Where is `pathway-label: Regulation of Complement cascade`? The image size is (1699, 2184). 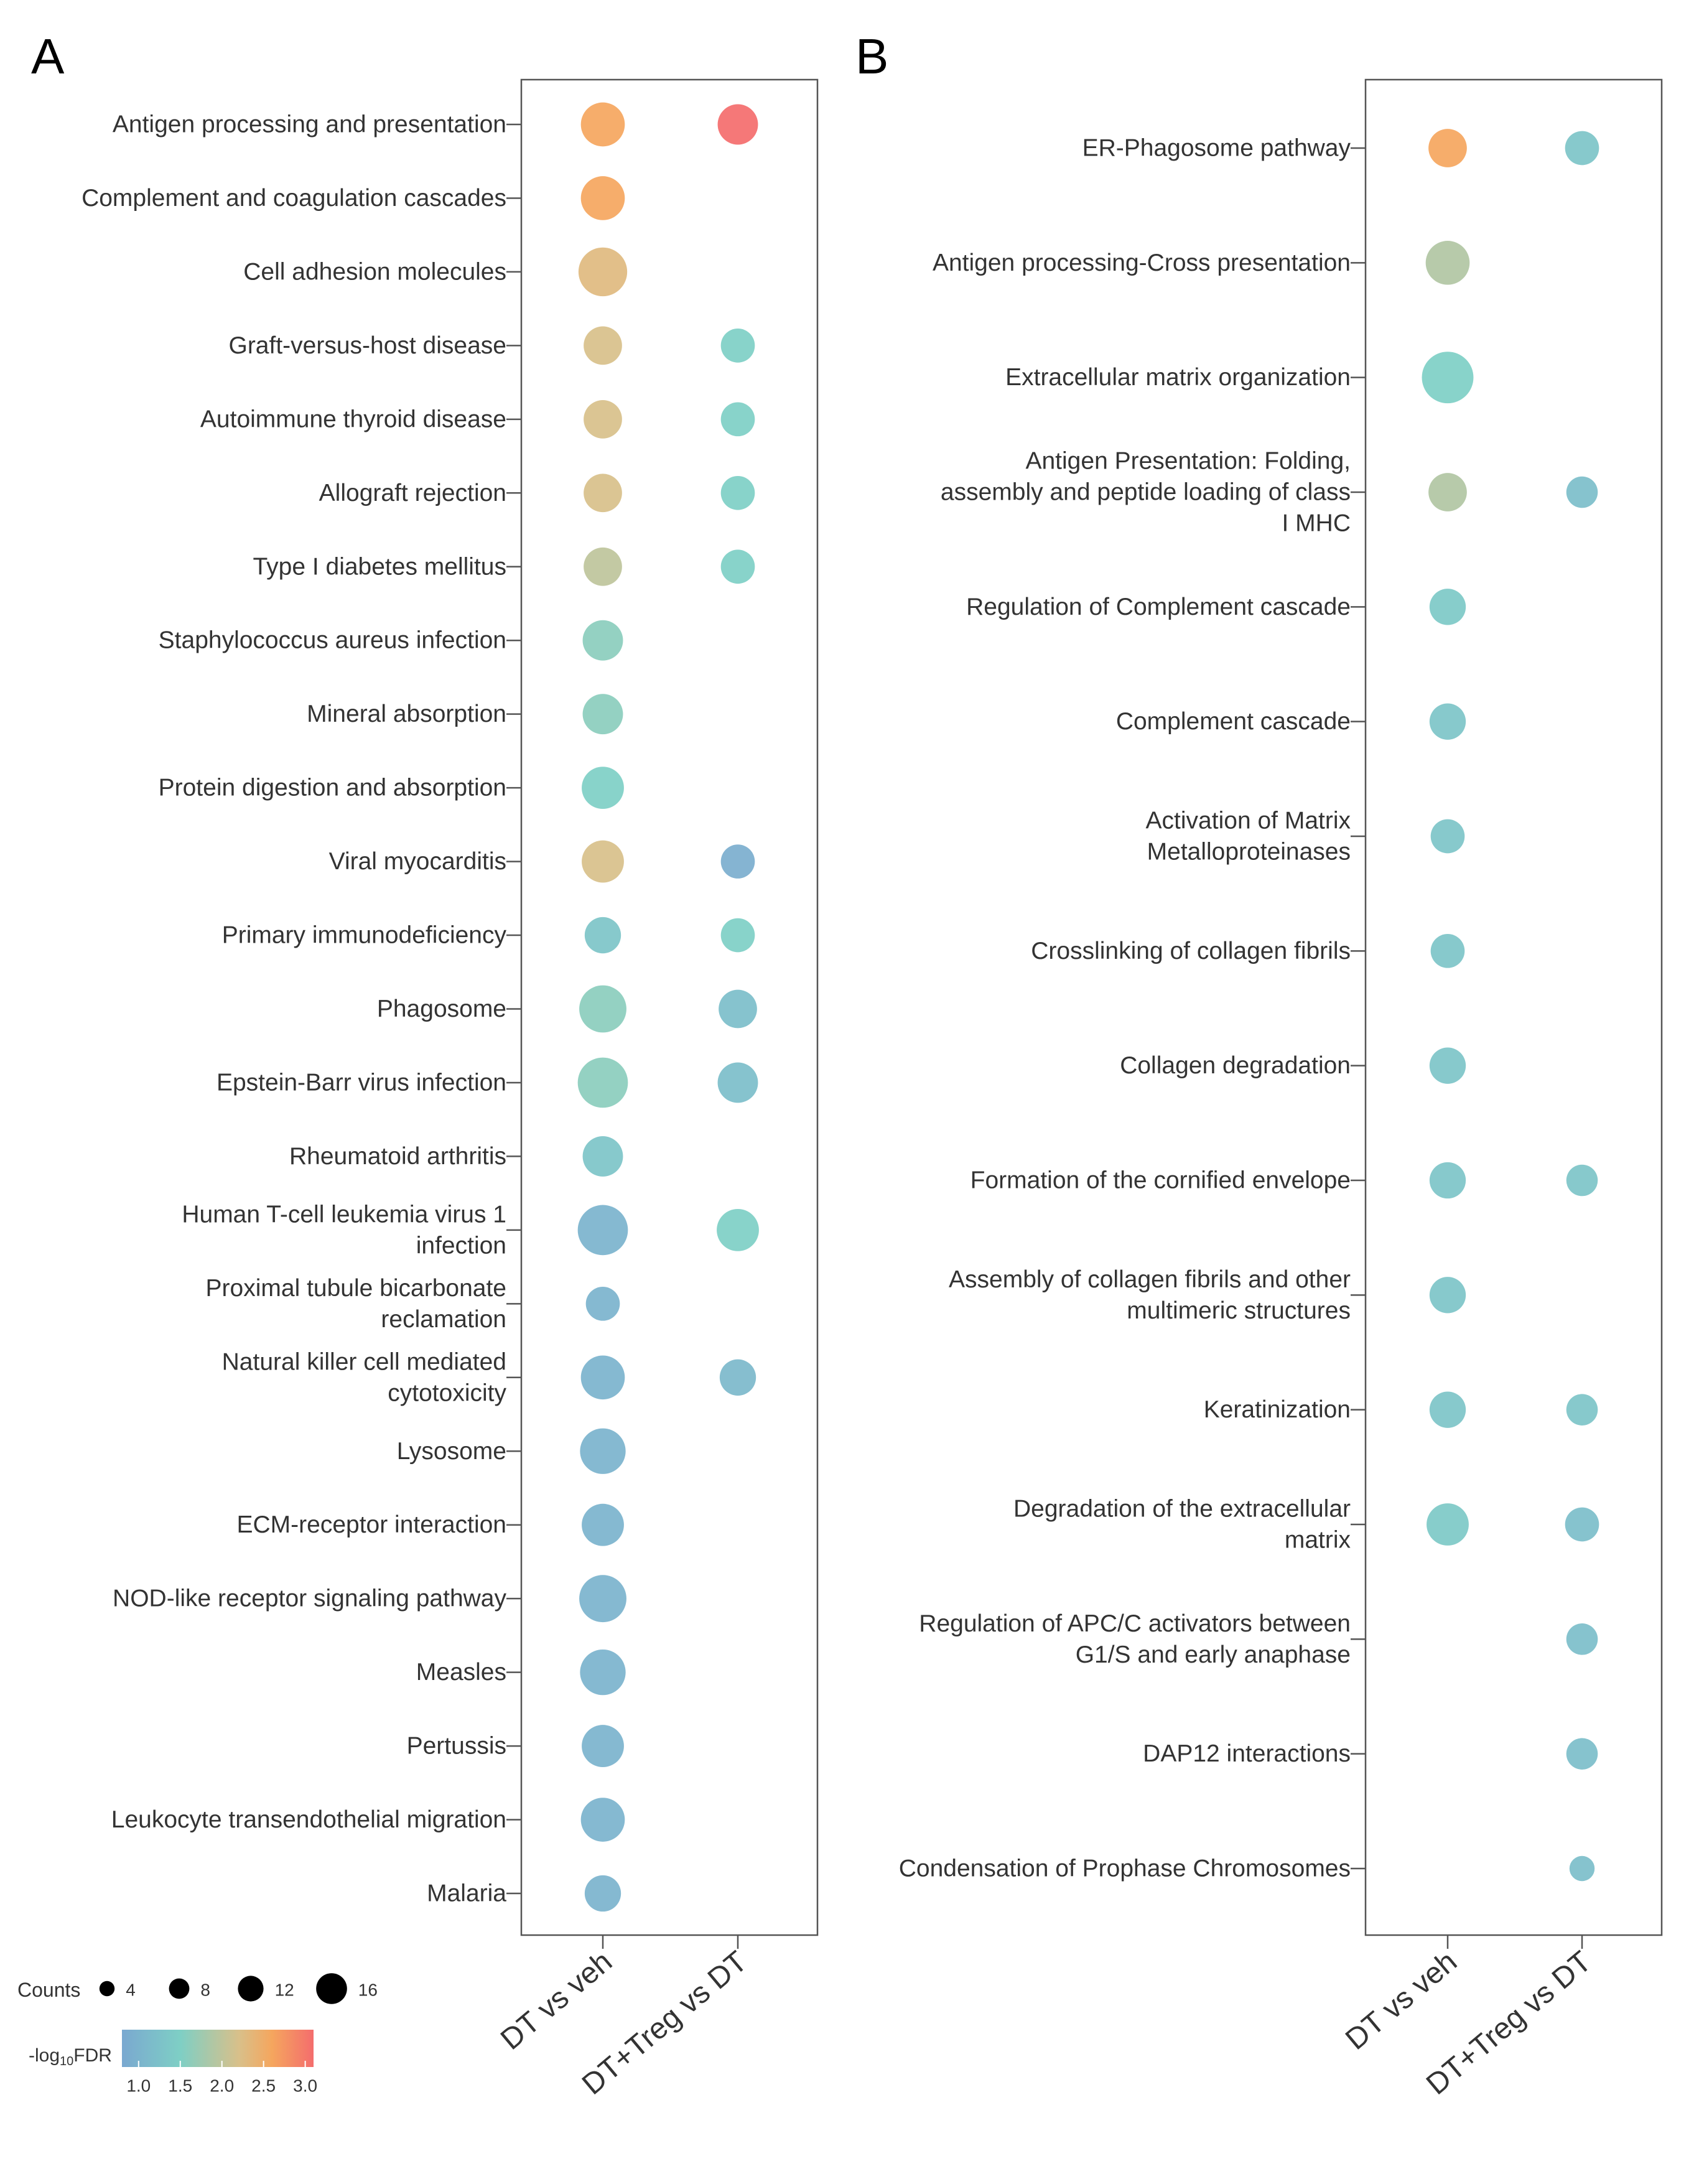 pathway-label: Regulation of Complement cascade is located at coordinates (1158, 607).